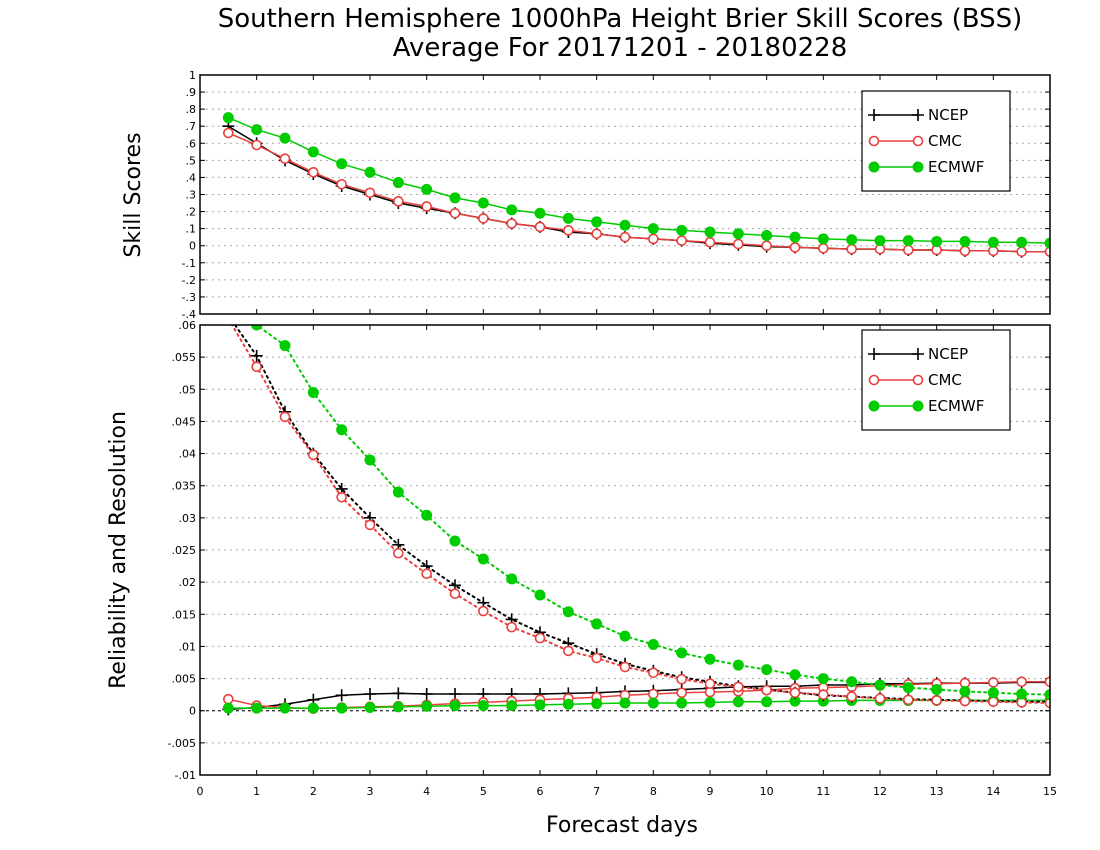 This screenshot has width=1100, height=850. Describe the element at coordinates (945, 380) in the screenshot. I see `legend-label: CMC` at that location.